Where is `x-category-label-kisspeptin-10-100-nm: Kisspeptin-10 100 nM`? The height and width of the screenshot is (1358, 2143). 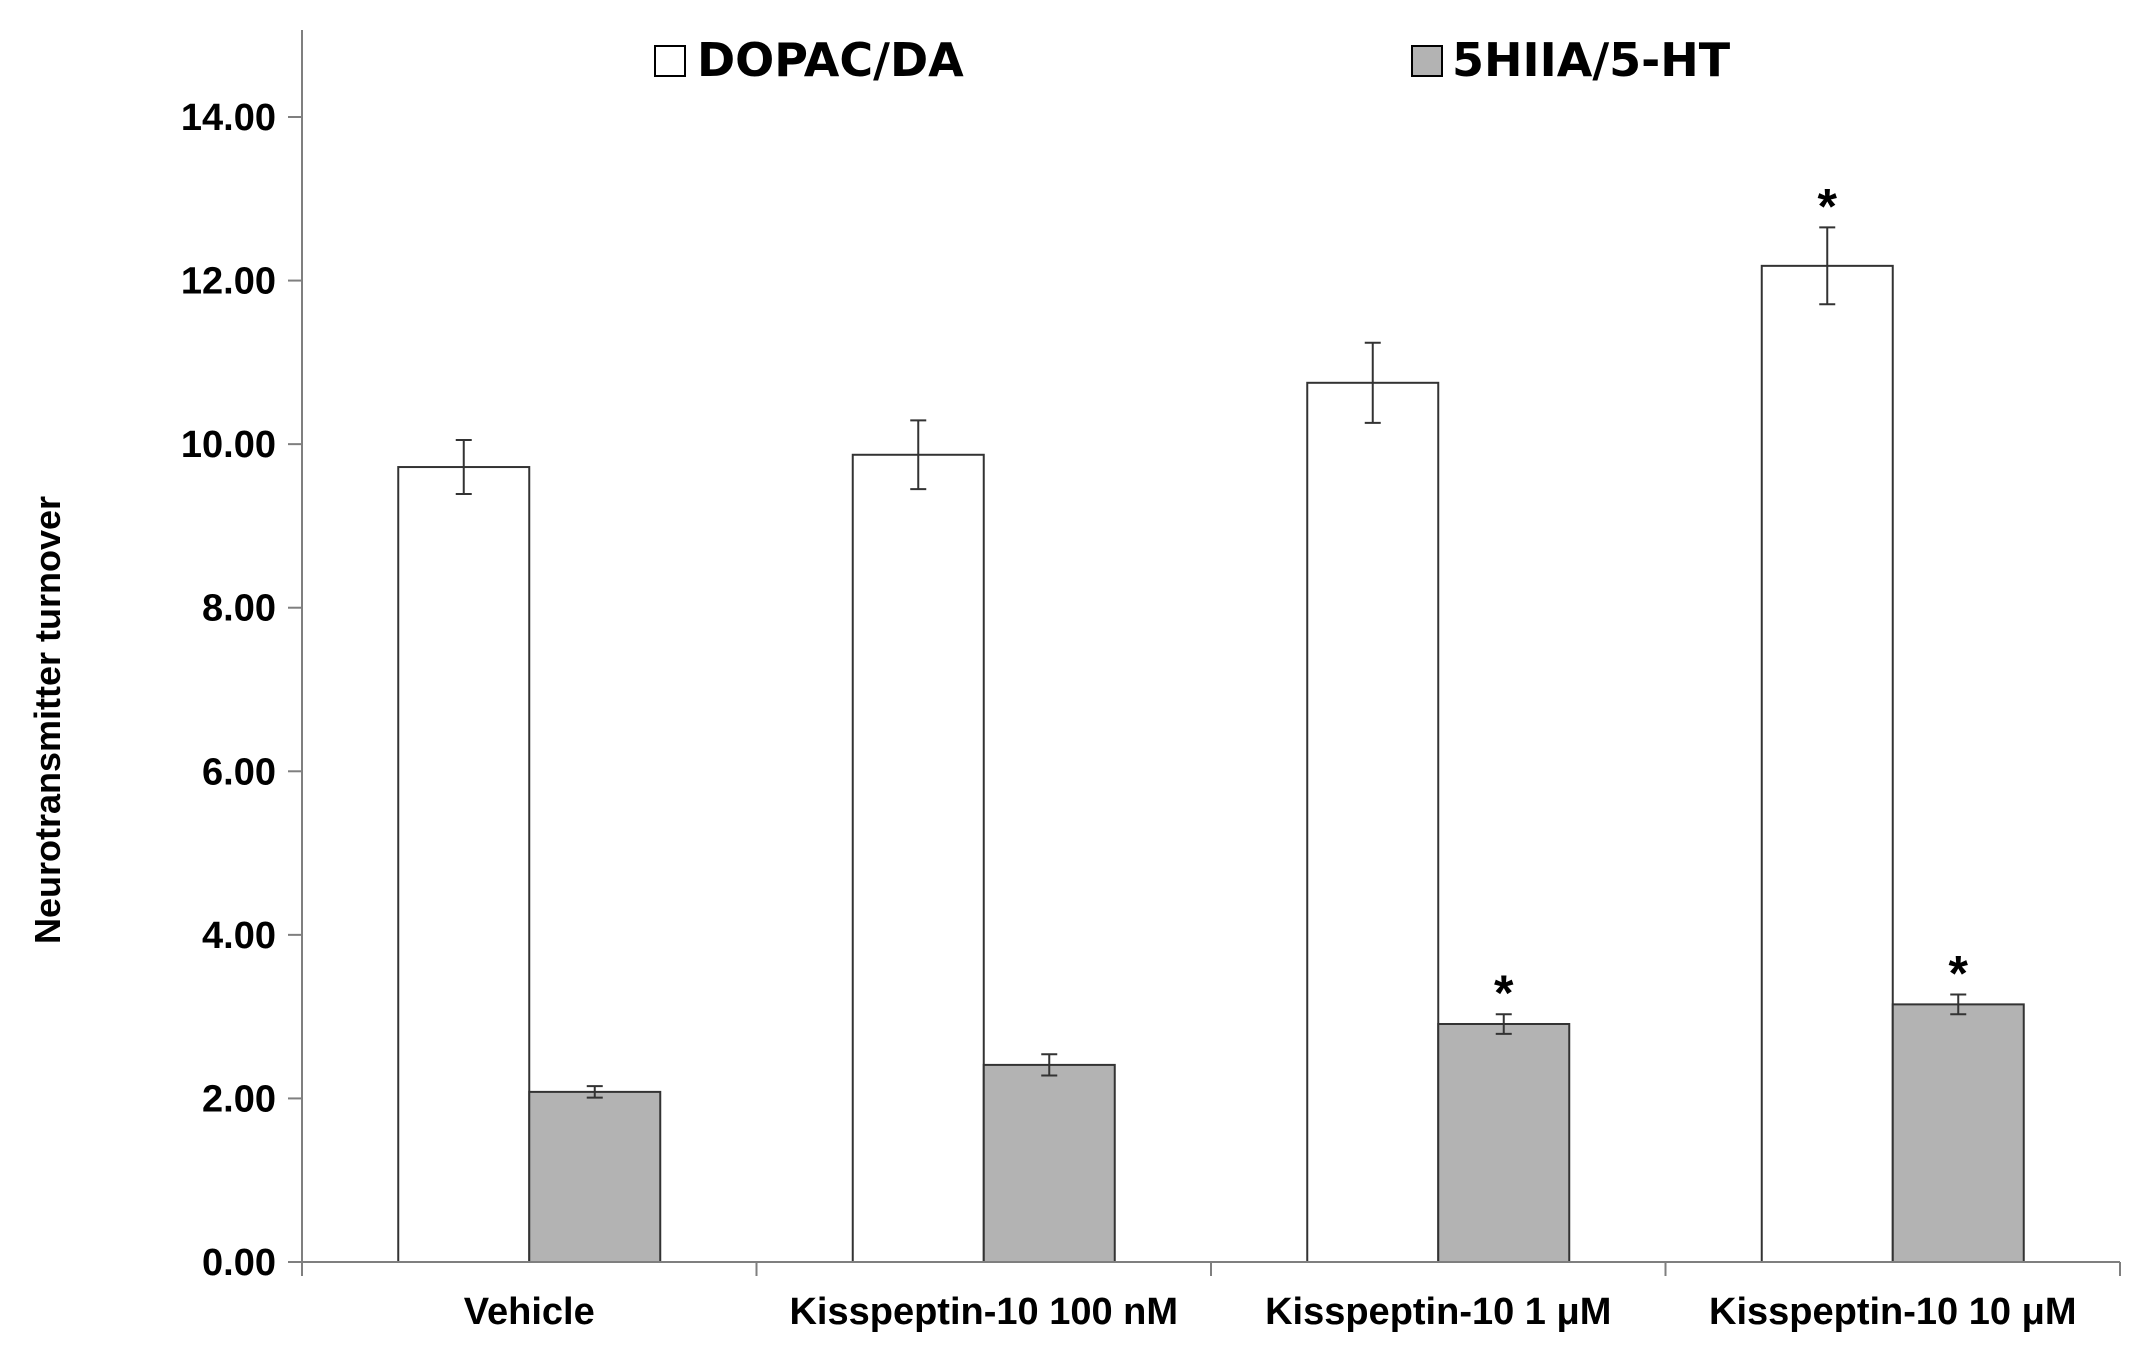
x-category-label-kisspeptin-10-100-nm: Kisspeptin-10 100 nM is located at coordinates (983, 1312).